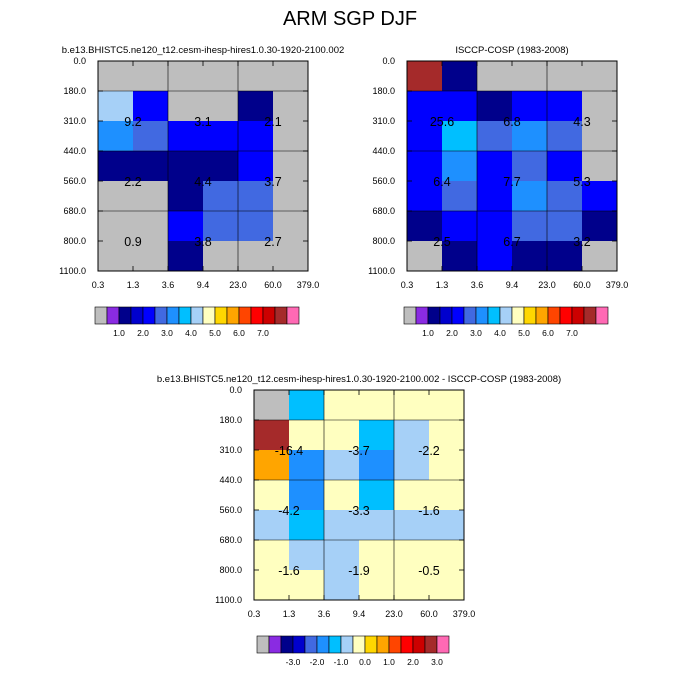  What do you see at coordinates (293, 662) in the screenshot?
I see `colorbar-label: -3.0` at bounding box center [293, 662].